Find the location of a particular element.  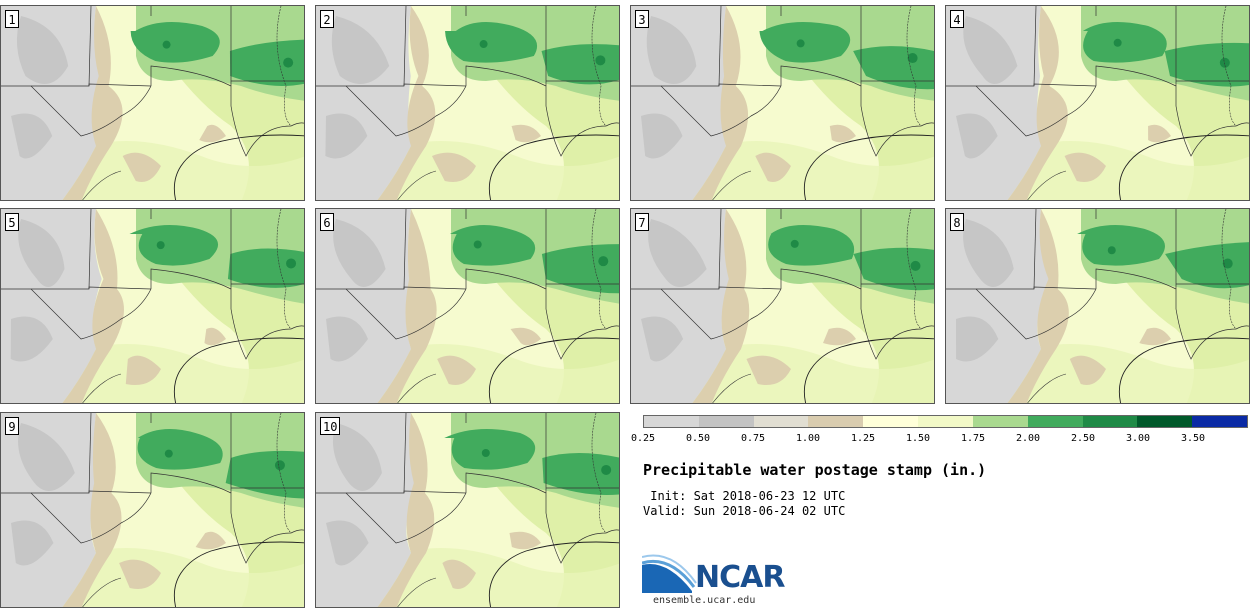

member-number-label: 7 is located at coordinates (642, 222).